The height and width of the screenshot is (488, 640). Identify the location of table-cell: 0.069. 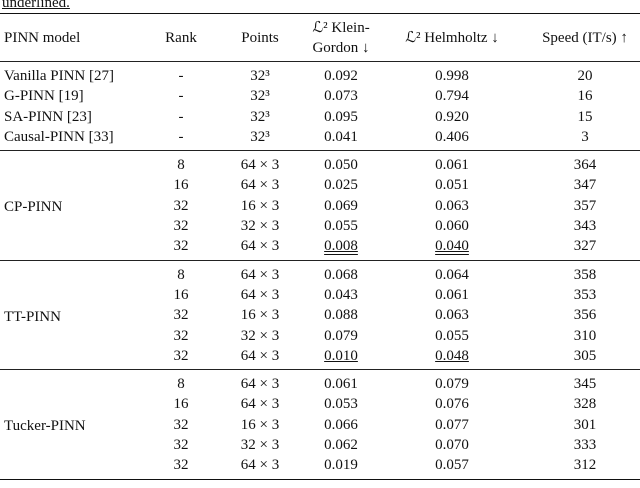
(341, 205).